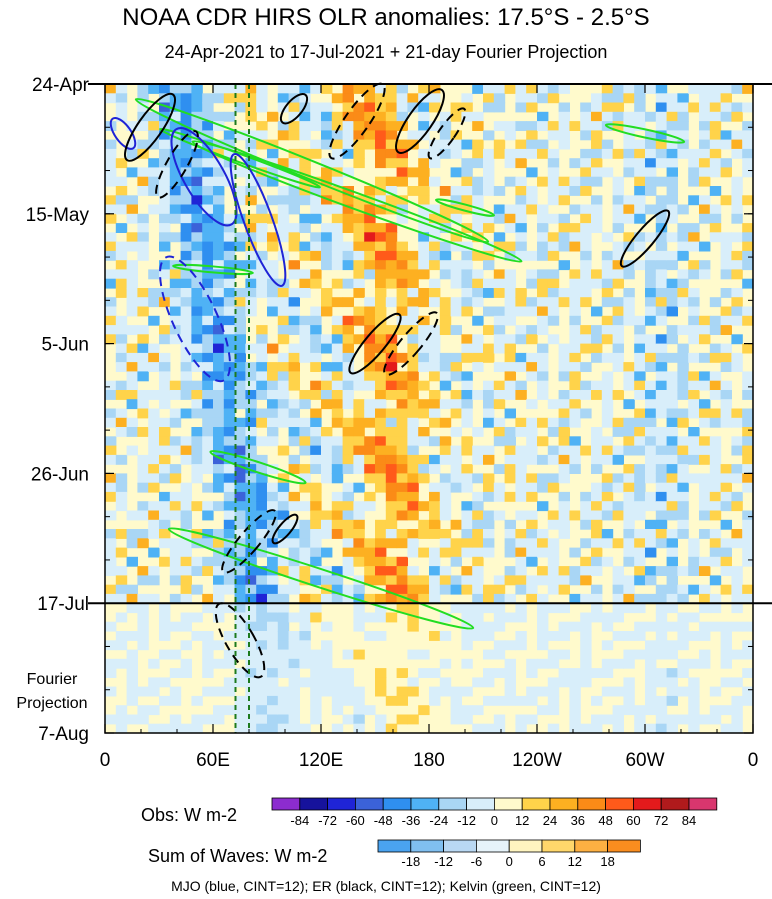 The height and width of the screenshot is (899, 772). Describe the element at coordinates (661, 820) in the screenshot. I see `colorbar-tick-label: 72` at that location.